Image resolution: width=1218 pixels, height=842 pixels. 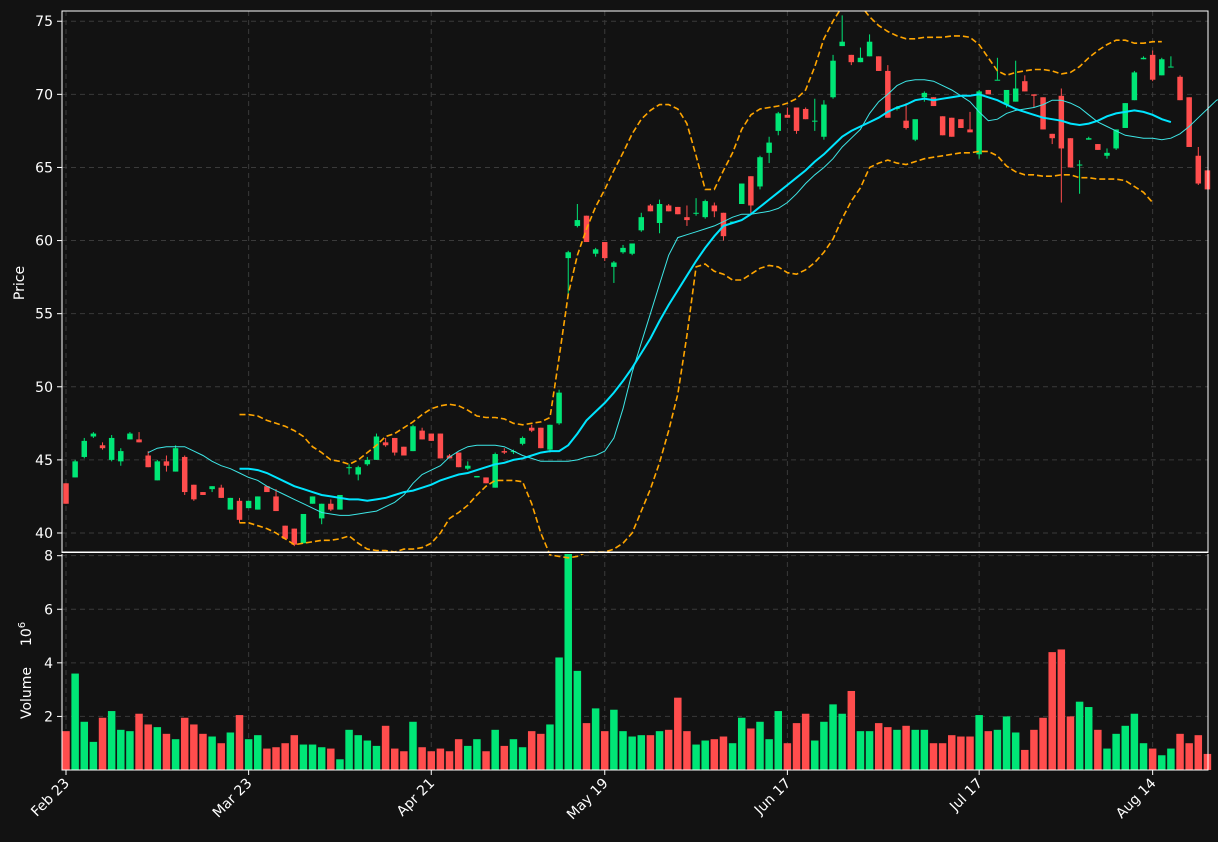 I want to click on volume-axis-label: Volume, so click(x=27, y=693).